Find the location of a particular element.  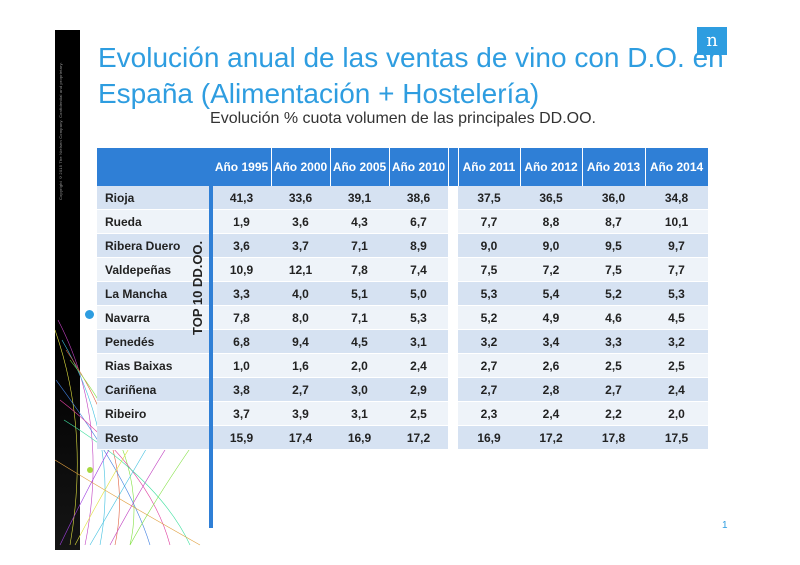

table-cell: 6,8 is located at coordinates (241, 341).